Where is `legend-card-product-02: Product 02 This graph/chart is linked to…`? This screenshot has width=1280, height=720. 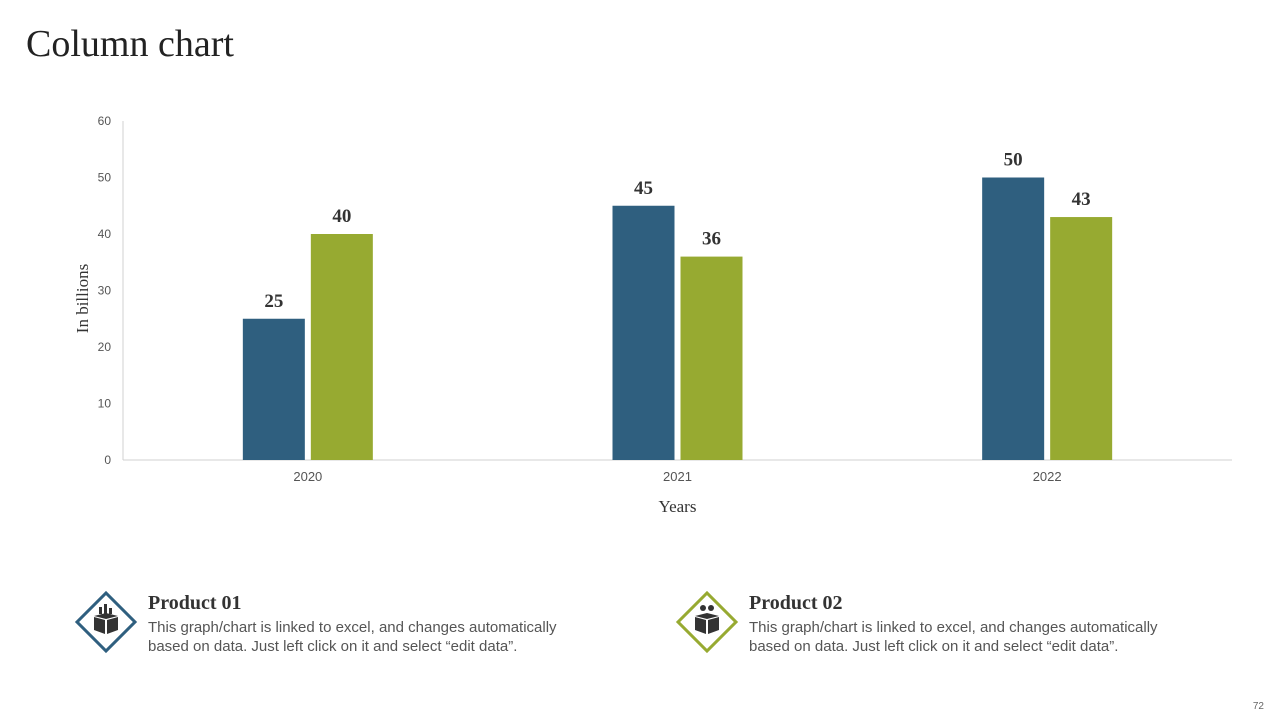 legend-card-product-02: Product 02 This graph/chart is linked to… is located at coordinates (916, 624).